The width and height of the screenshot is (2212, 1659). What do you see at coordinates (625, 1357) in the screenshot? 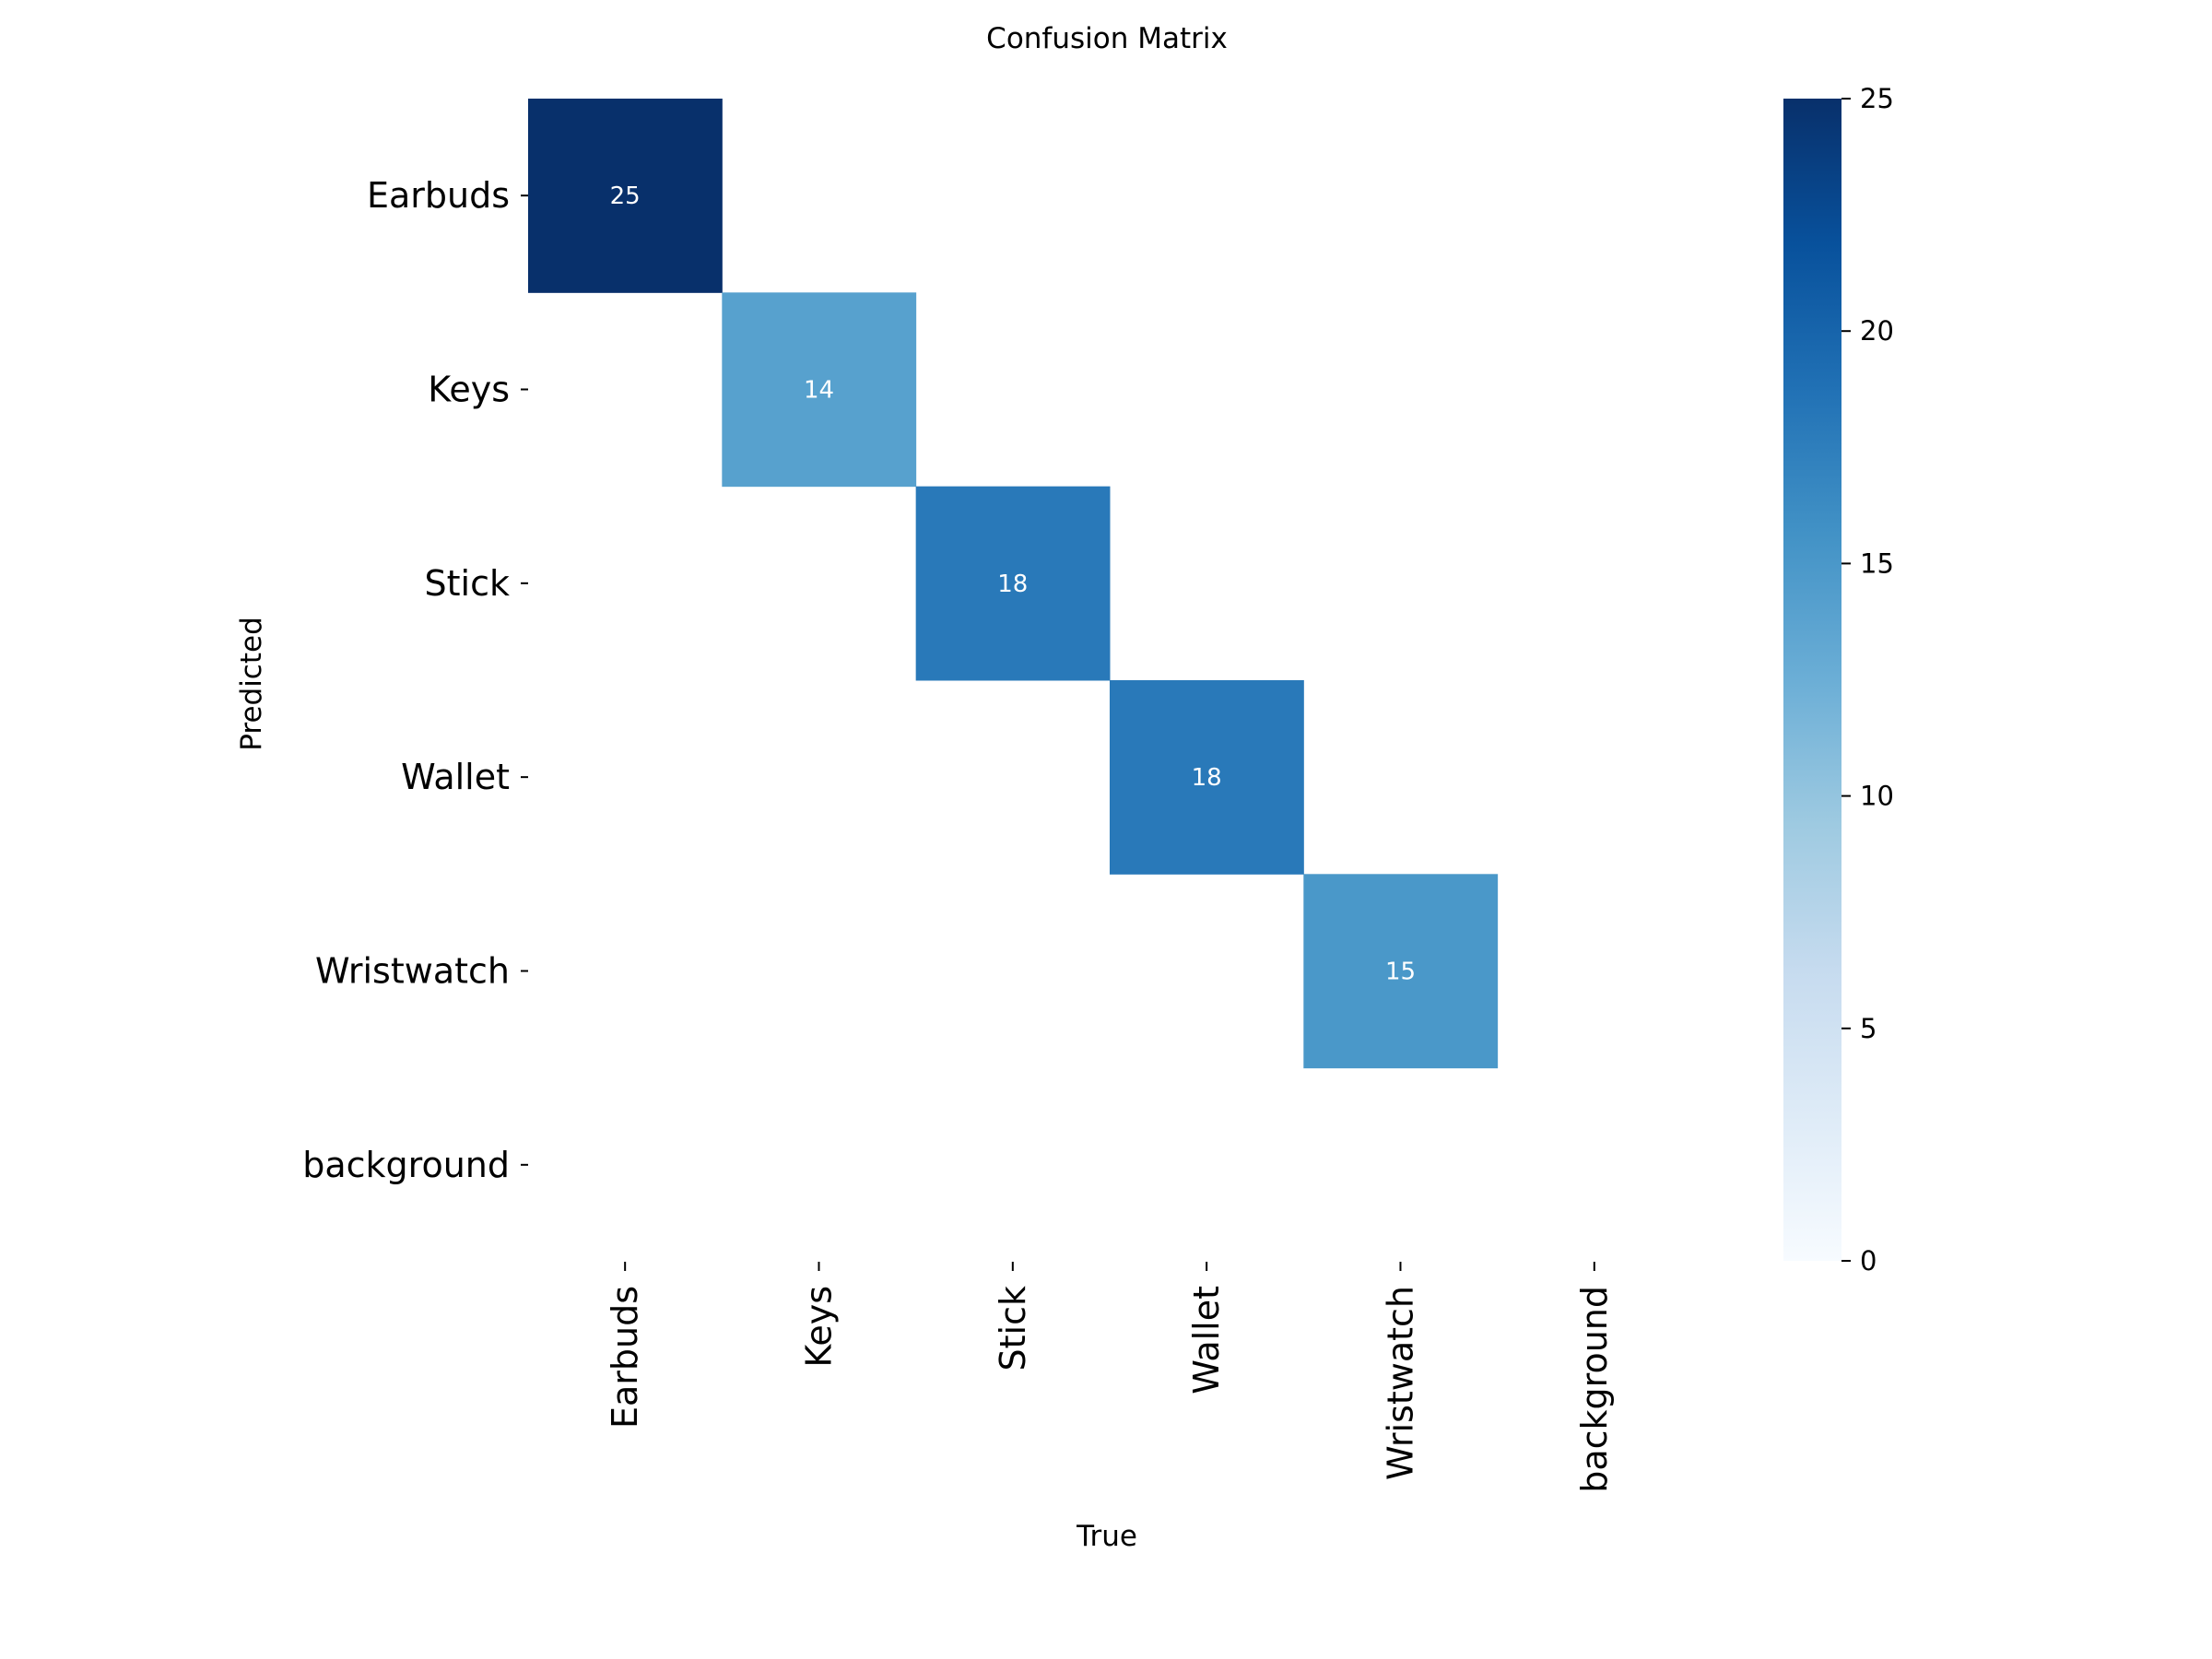
I see `x-tick-label-Earbuds: Earbuds` at bounding box center [625, 1357].